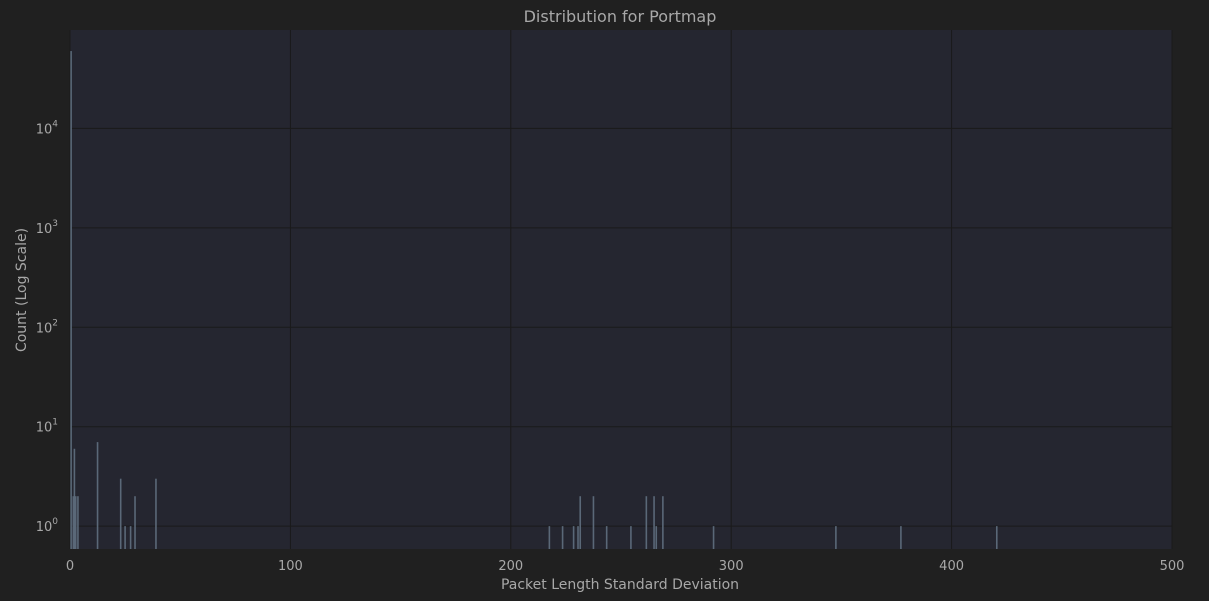 The height and width of the screenshot is (601, 1209). What do you see at coordinates (951, 566) in the screenshot?
I see `x-tick-label: 400` at bounding box center [951, 566].